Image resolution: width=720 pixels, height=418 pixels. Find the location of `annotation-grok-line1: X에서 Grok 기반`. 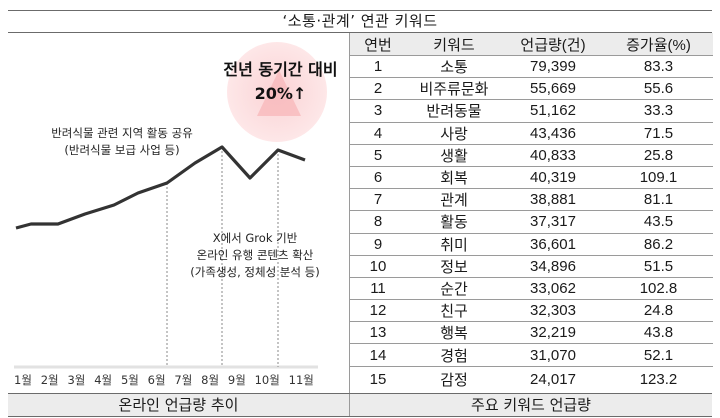

annotation-grok-line1: X에서 Grok 기반 is located at coordinates (255, 238).